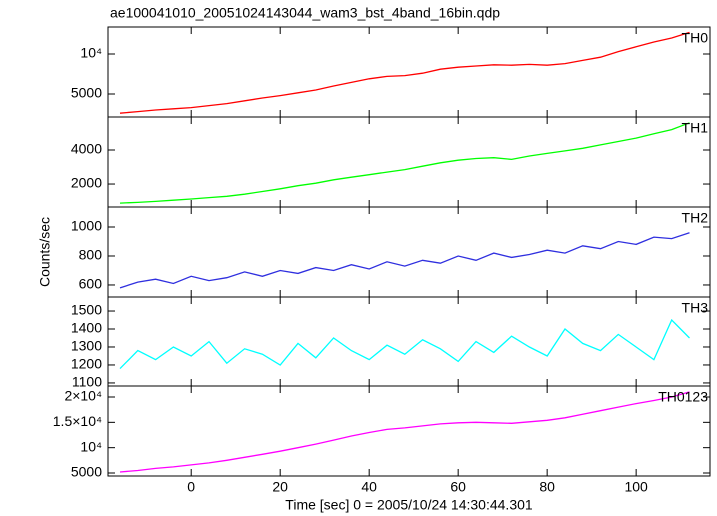 The width and height of the screenshot is (717, 516). What do you see at coordinates (86, 183) in the screenshot?
I see `y-tick-label: 2000` at bounding box center [86, 183].